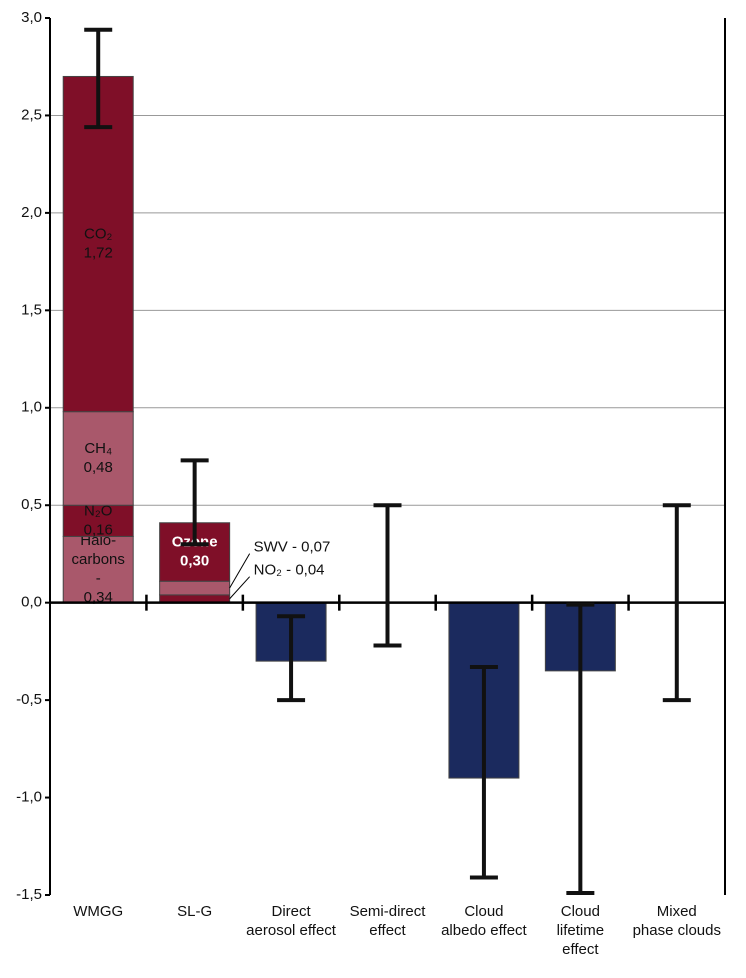 The width and height of the screenshot is (746, 978). What do you see at coordinates (291, 930) in the screenshot?
I see `x-tick-label: aerosol effect` at bounding box center [291, 930].